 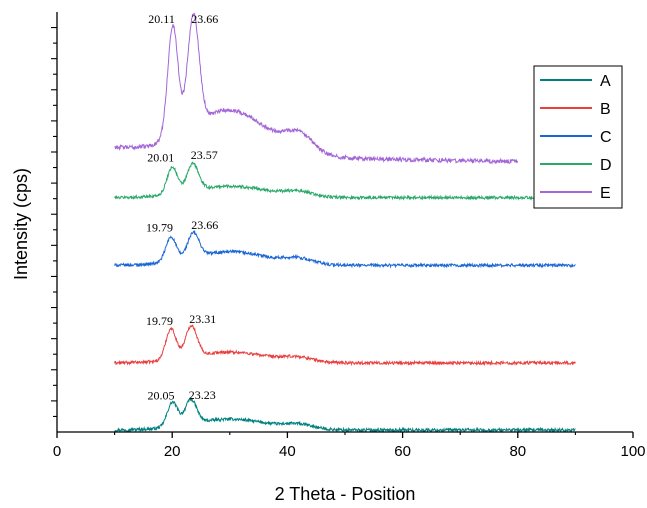 What do you see at coordinates (161, 19) in the screenshot?
I see `peak-label: 20.11` at bounding box center [161, 19].